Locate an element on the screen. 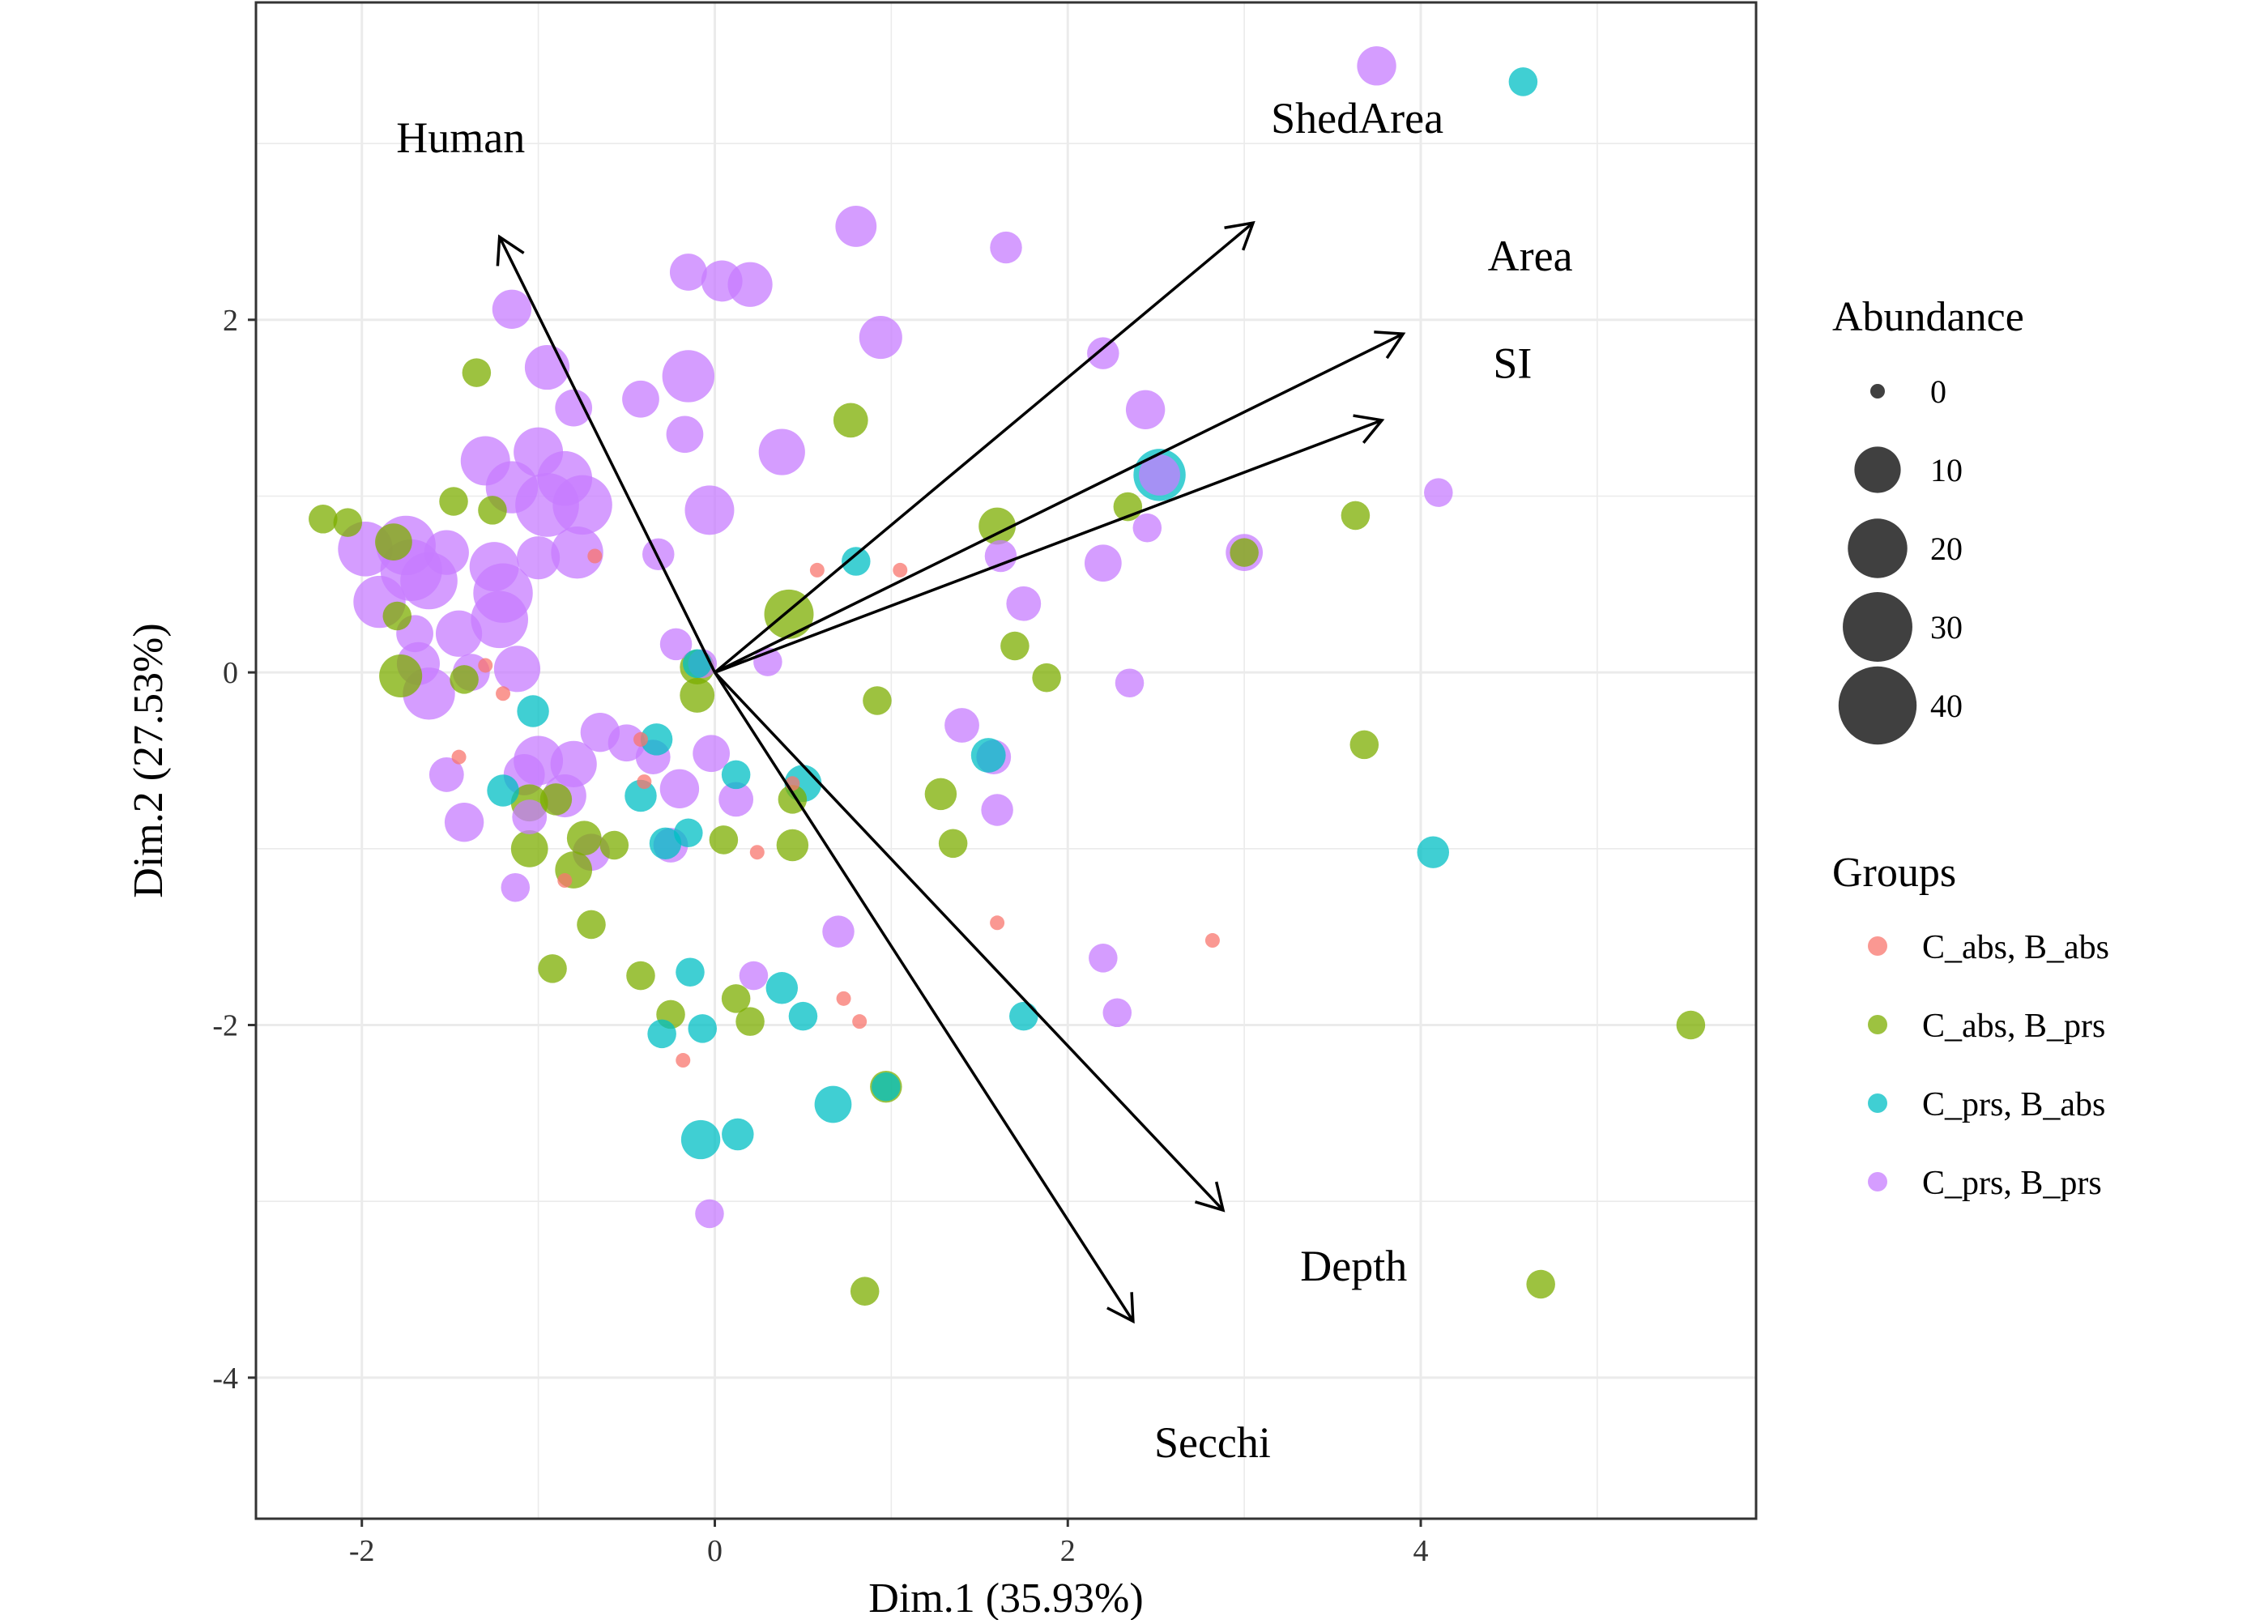  vector-area-arrowhead is located at coordinates (1390, 345).